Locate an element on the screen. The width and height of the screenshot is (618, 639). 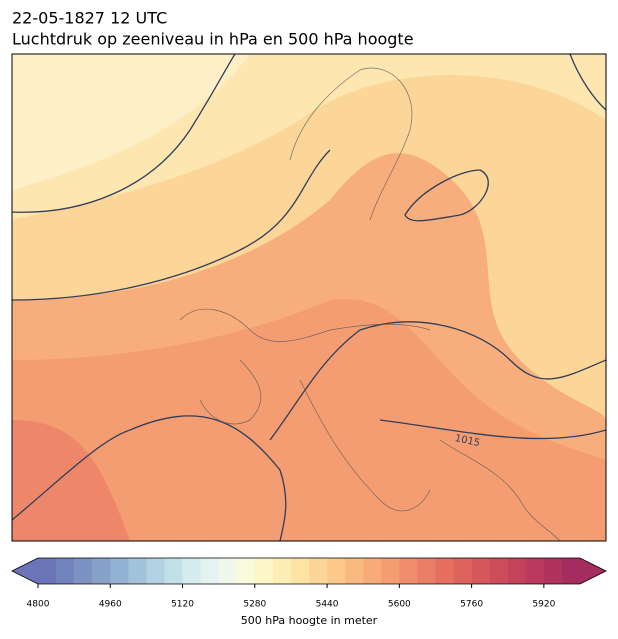
colorbar-extend-low is located at coordinates (25, 571).